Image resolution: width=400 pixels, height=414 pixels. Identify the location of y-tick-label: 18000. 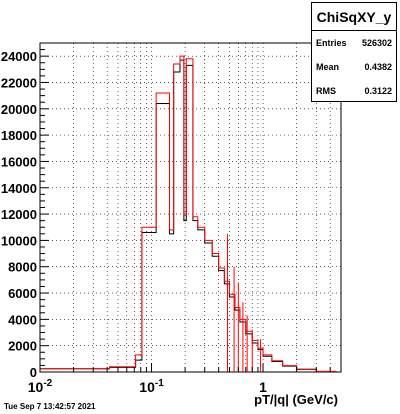
(19, 135).